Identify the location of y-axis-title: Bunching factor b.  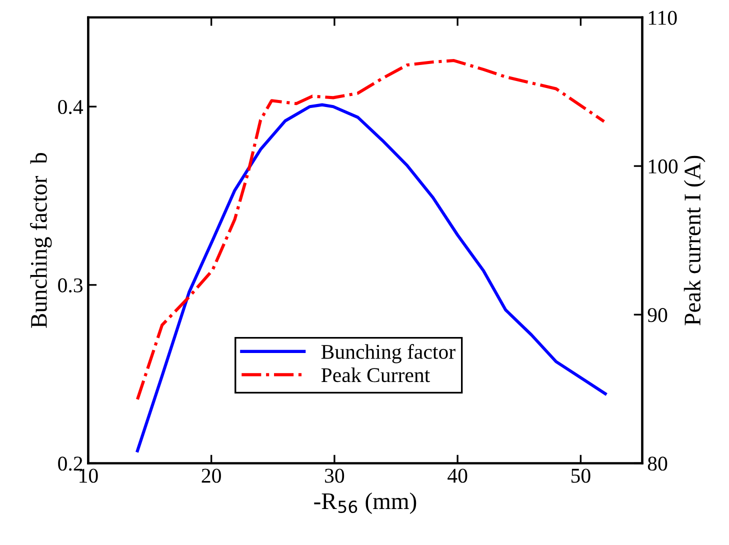
(41, 240).